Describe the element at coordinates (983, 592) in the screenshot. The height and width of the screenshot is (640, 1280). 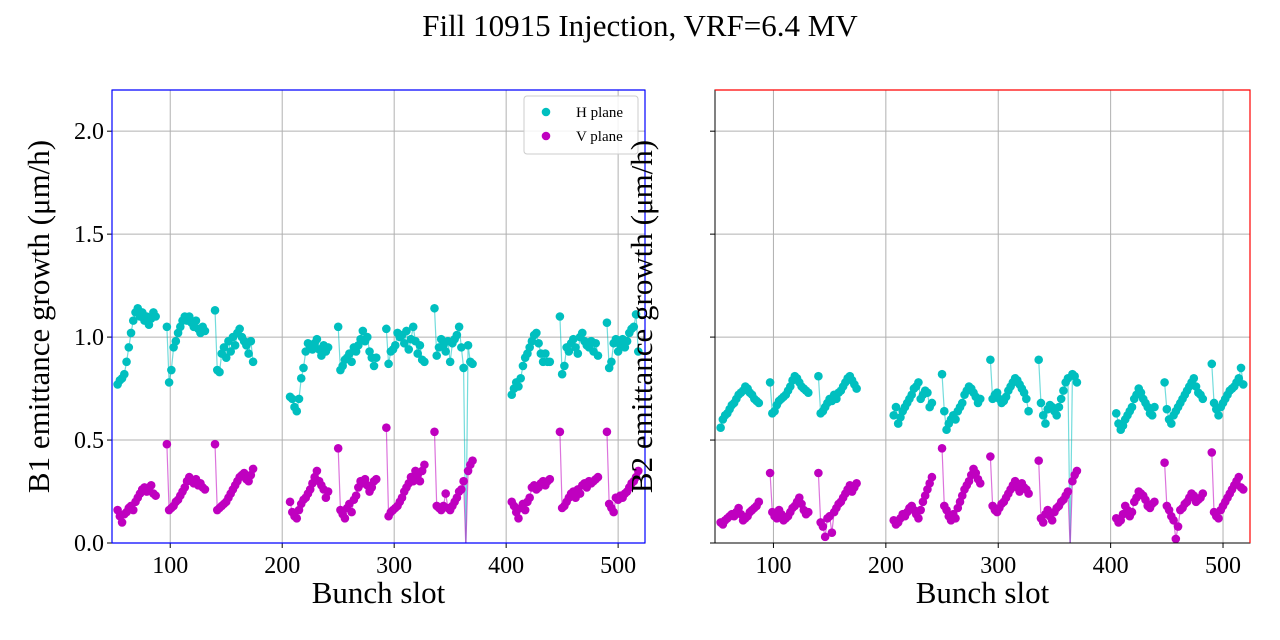
I see `x-axis-label: Bunch slot` at that location.